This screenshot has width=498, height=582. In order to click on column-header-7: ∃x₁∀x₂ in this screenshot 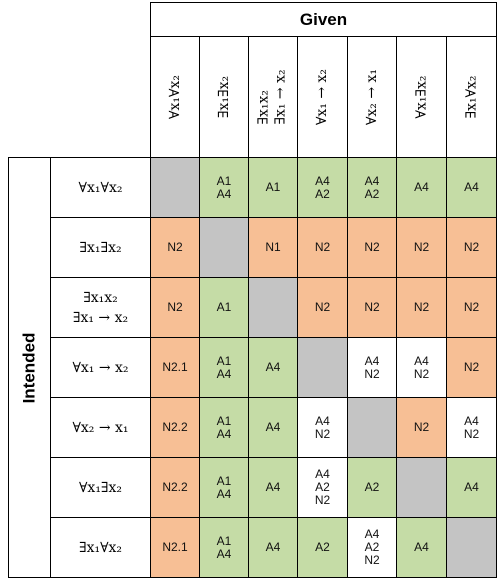, I will do `click(471, 96)`.